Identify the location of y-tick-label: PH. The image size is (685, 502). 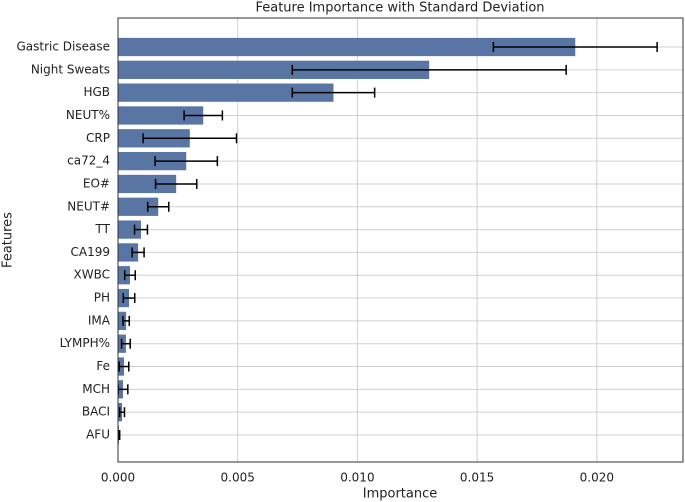
(102, 298).